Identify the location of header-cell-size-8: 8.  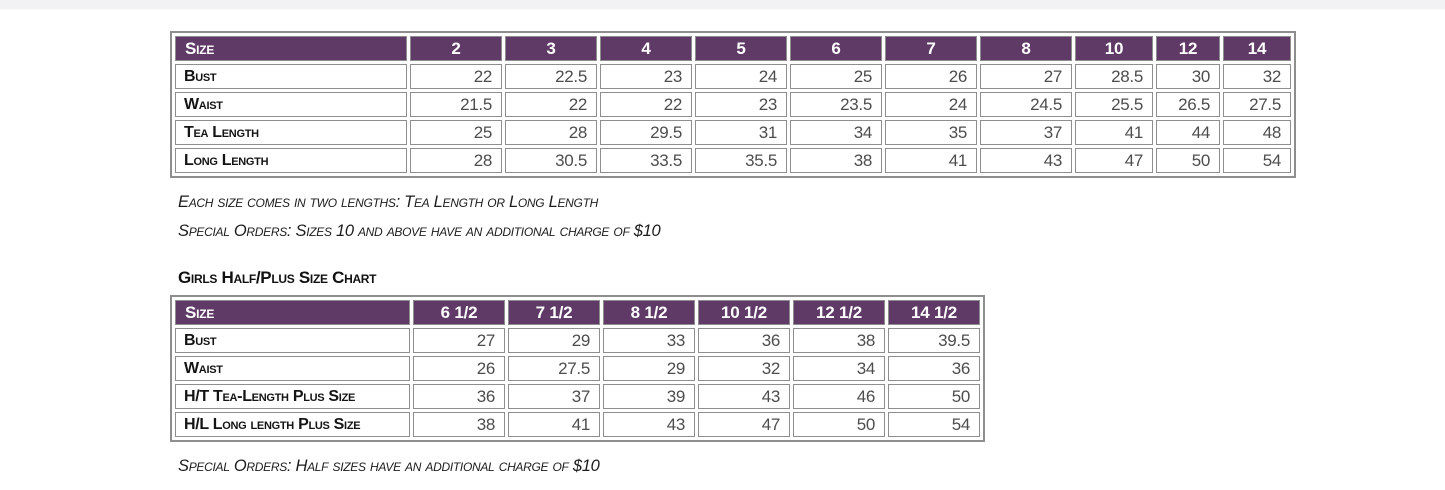
(1026, 48).